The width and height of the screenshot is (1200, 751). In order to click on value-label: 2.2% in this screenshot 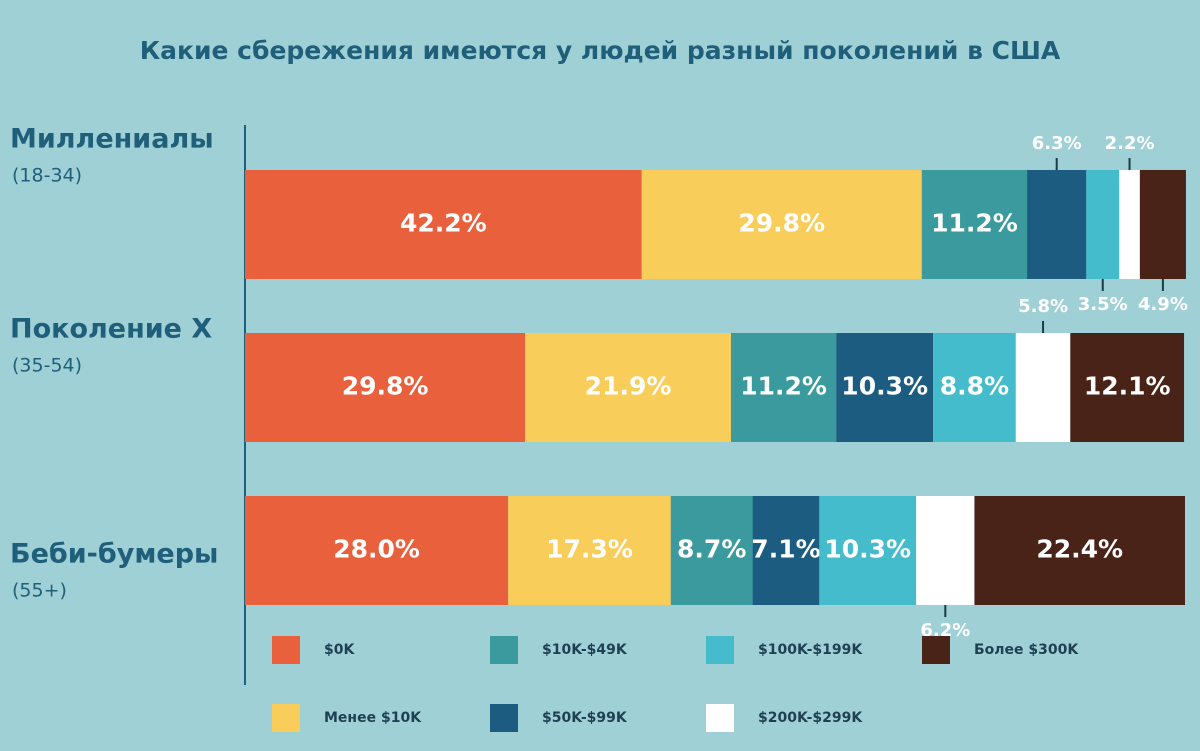, I will do `click(1130, 143)`.